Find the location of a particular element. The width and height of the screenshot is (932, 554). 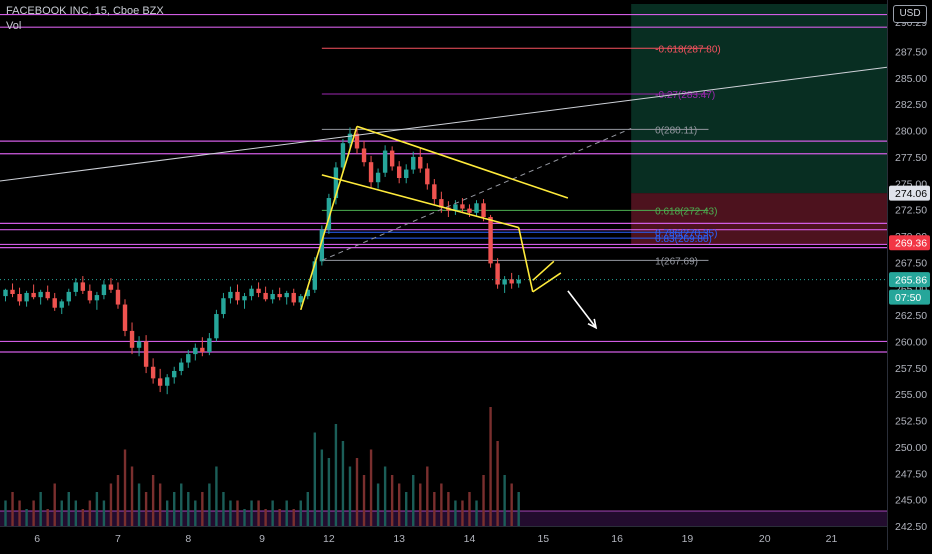

time-tick-label: 19 is located at coordinates (688, 539).